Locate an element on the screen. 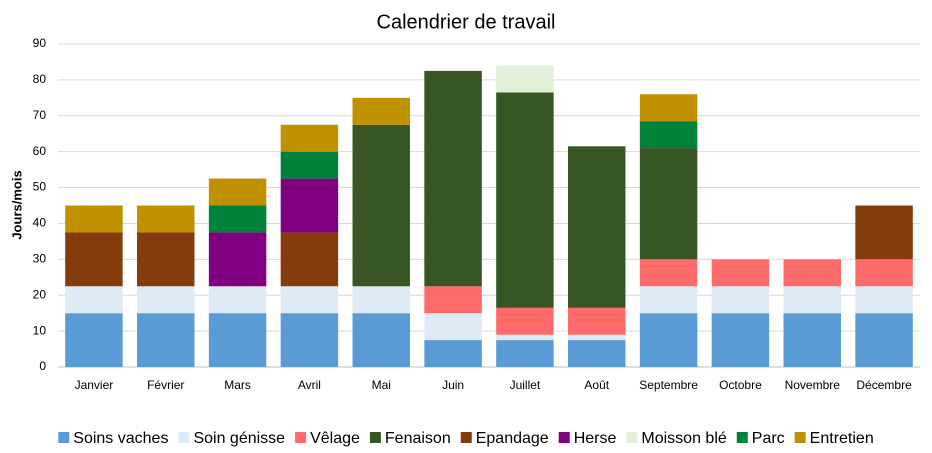  x-tick-label: Novembre is located at coordinates (813, 385).